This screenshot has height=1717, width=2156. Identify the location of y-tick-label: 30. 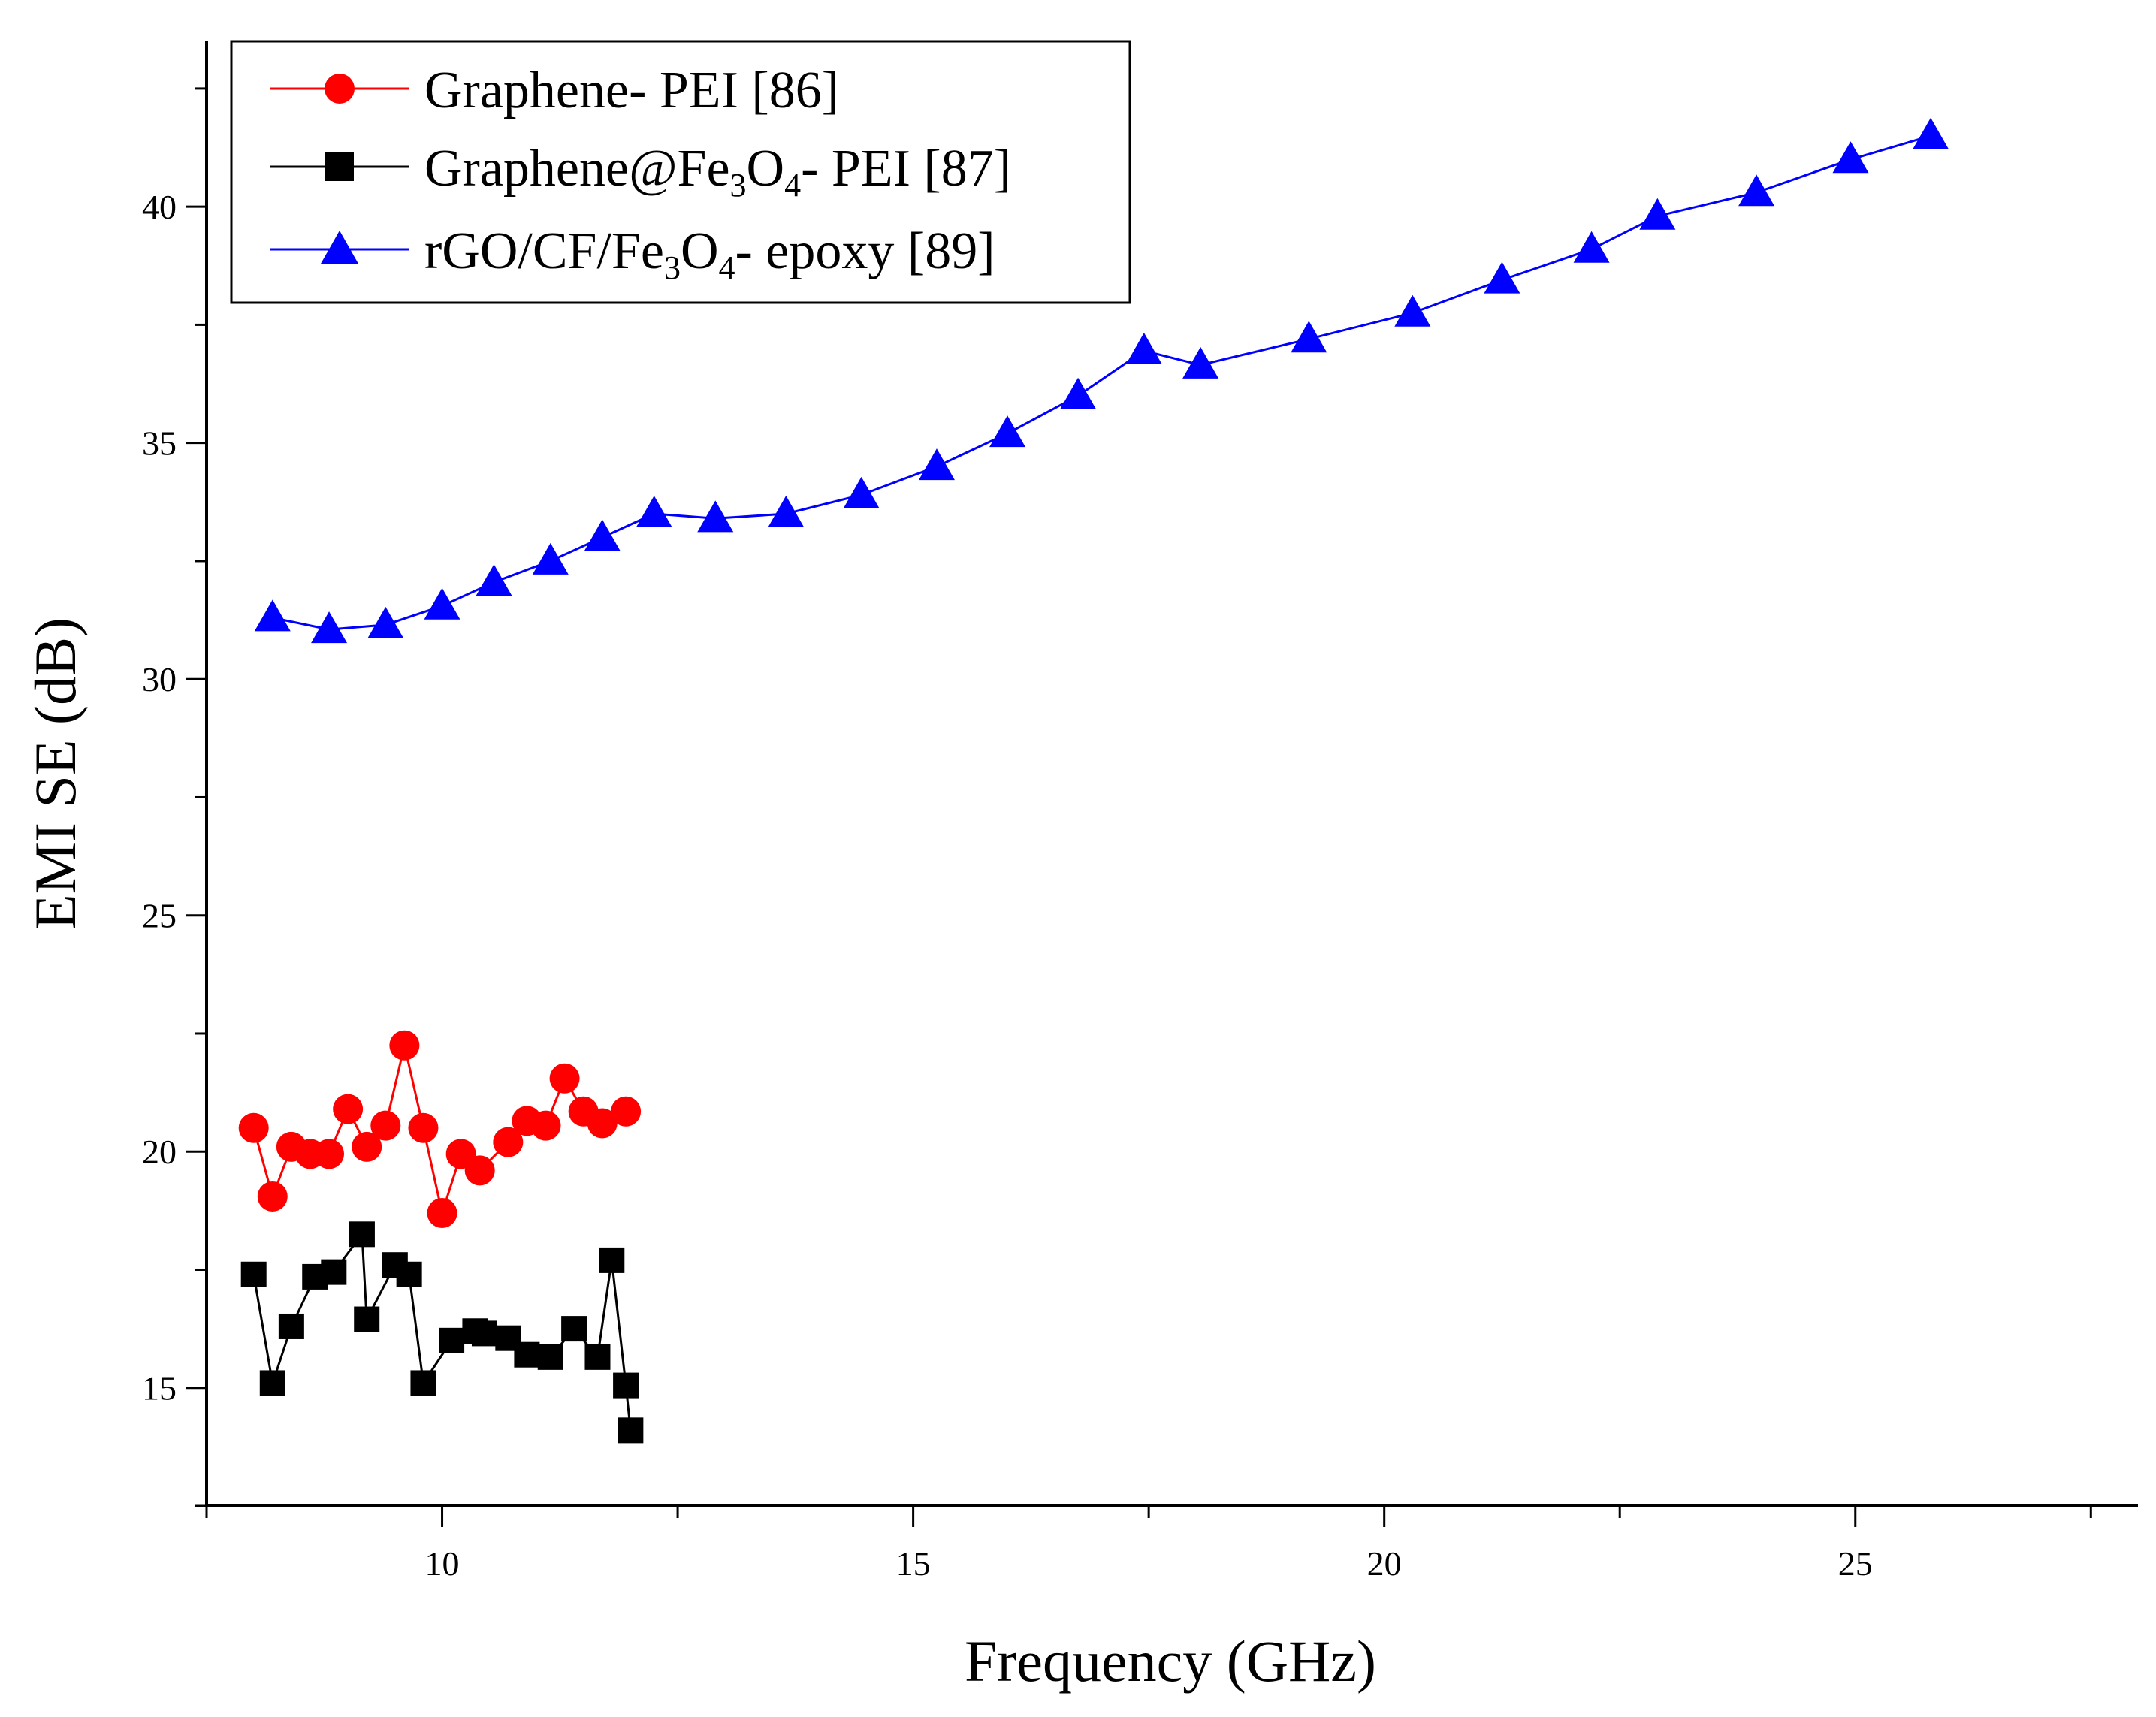
(159, 679).